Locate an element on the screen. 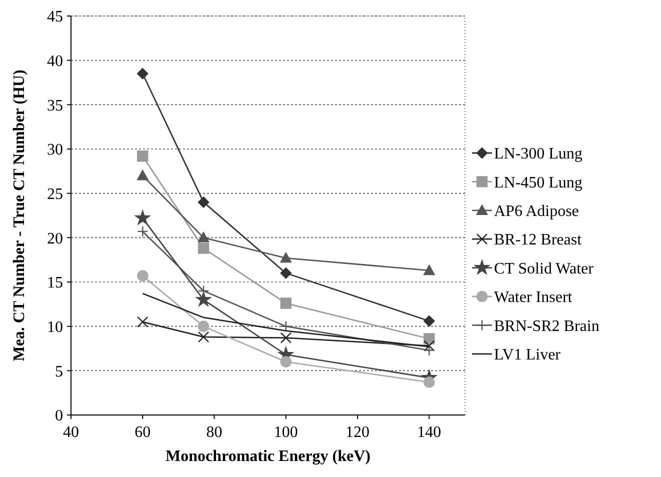 The image size is (661, 477). x-tick-label: 140 is located at coordinates (429, 432).